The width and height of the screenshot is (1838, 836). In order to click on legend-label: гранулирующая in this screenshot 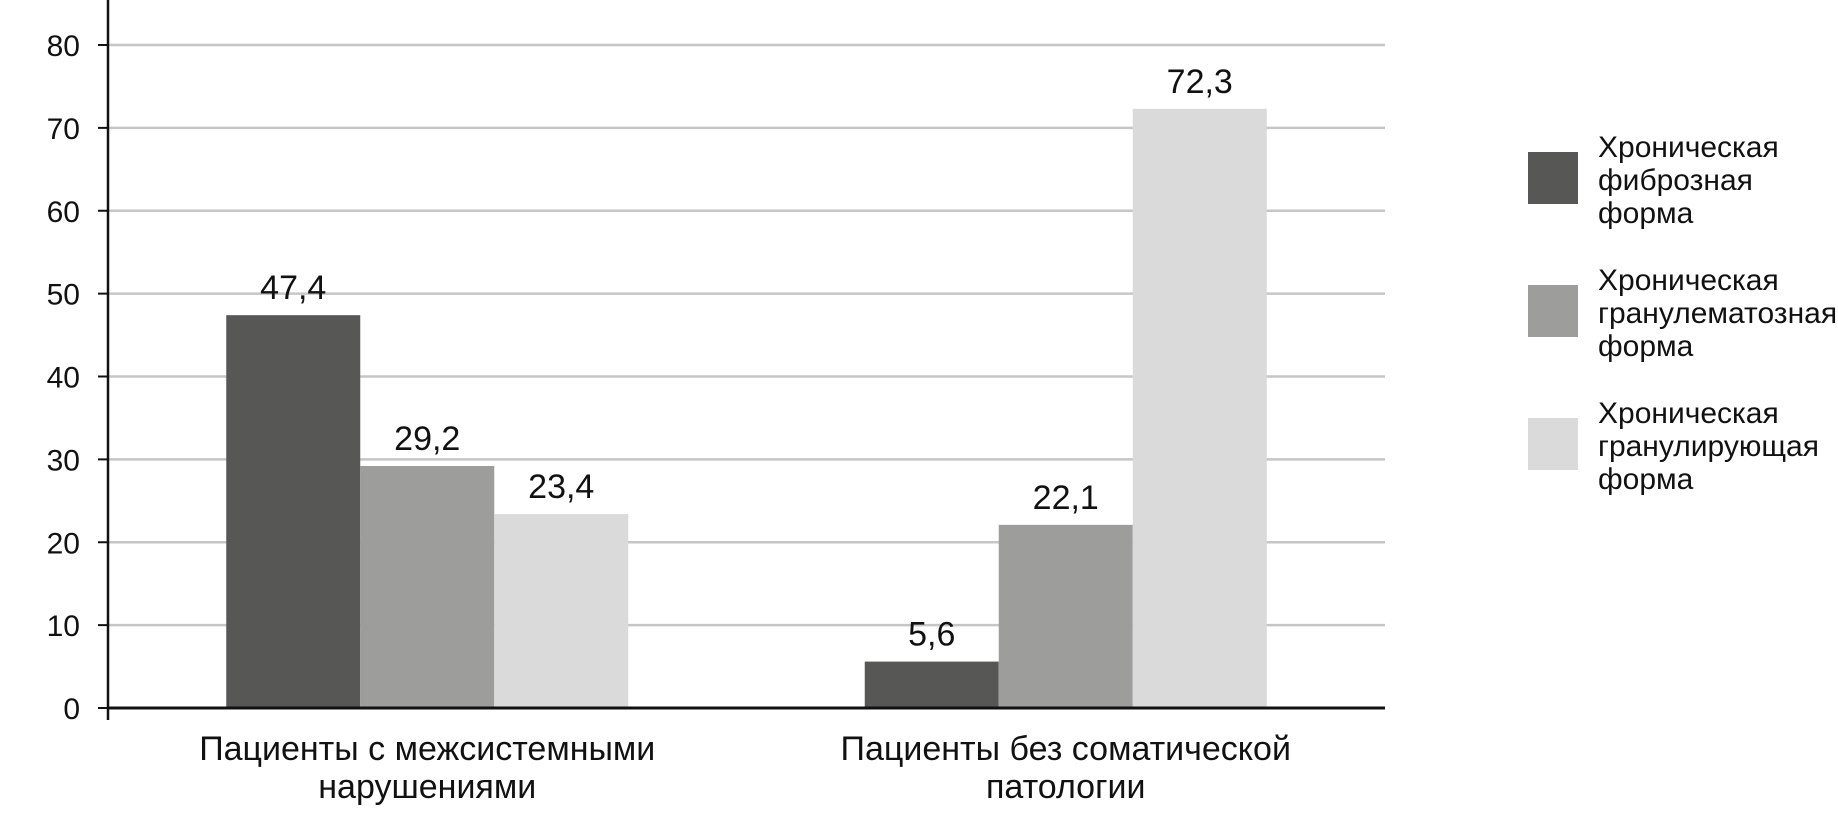, I will do `click(1708, 446)`.